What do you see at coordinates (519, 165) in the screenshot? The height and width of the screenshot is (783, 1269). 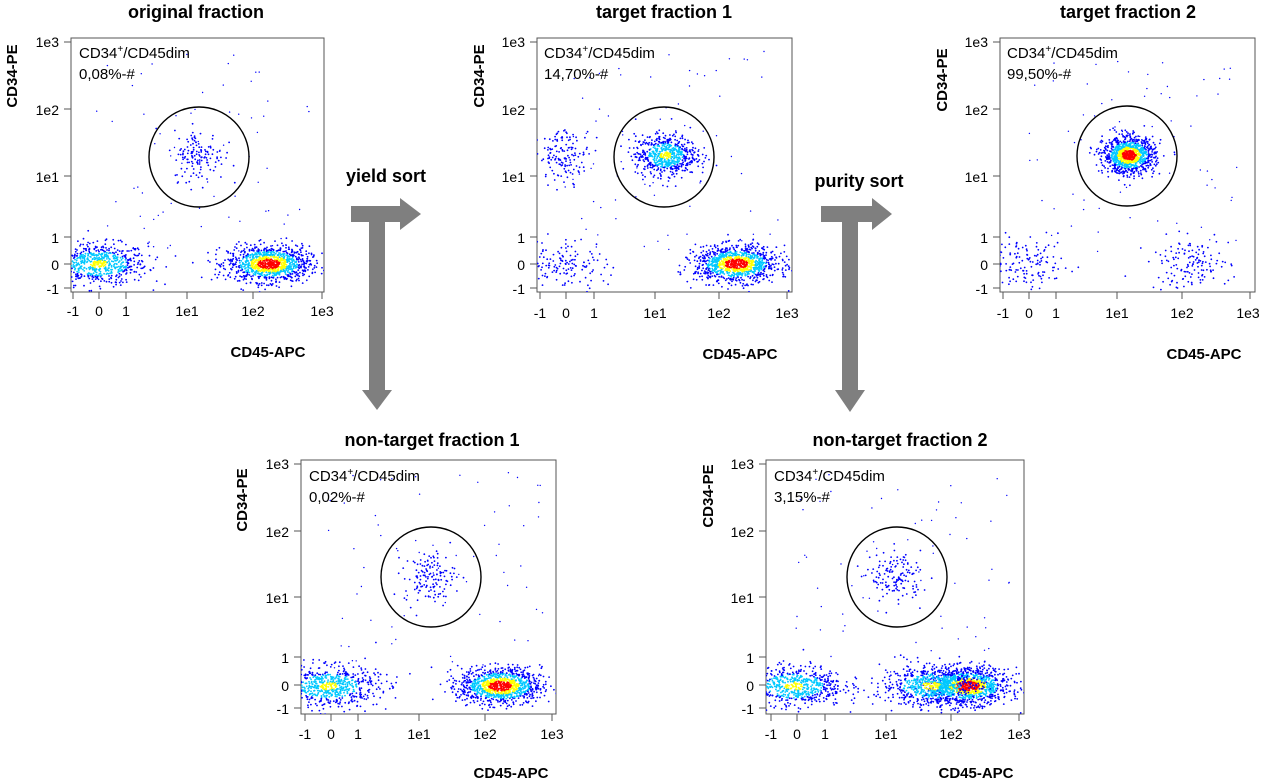 I see `y-axis: 1e3 1e2 1e1 1 0 -1` at bounding box center [519, 165].